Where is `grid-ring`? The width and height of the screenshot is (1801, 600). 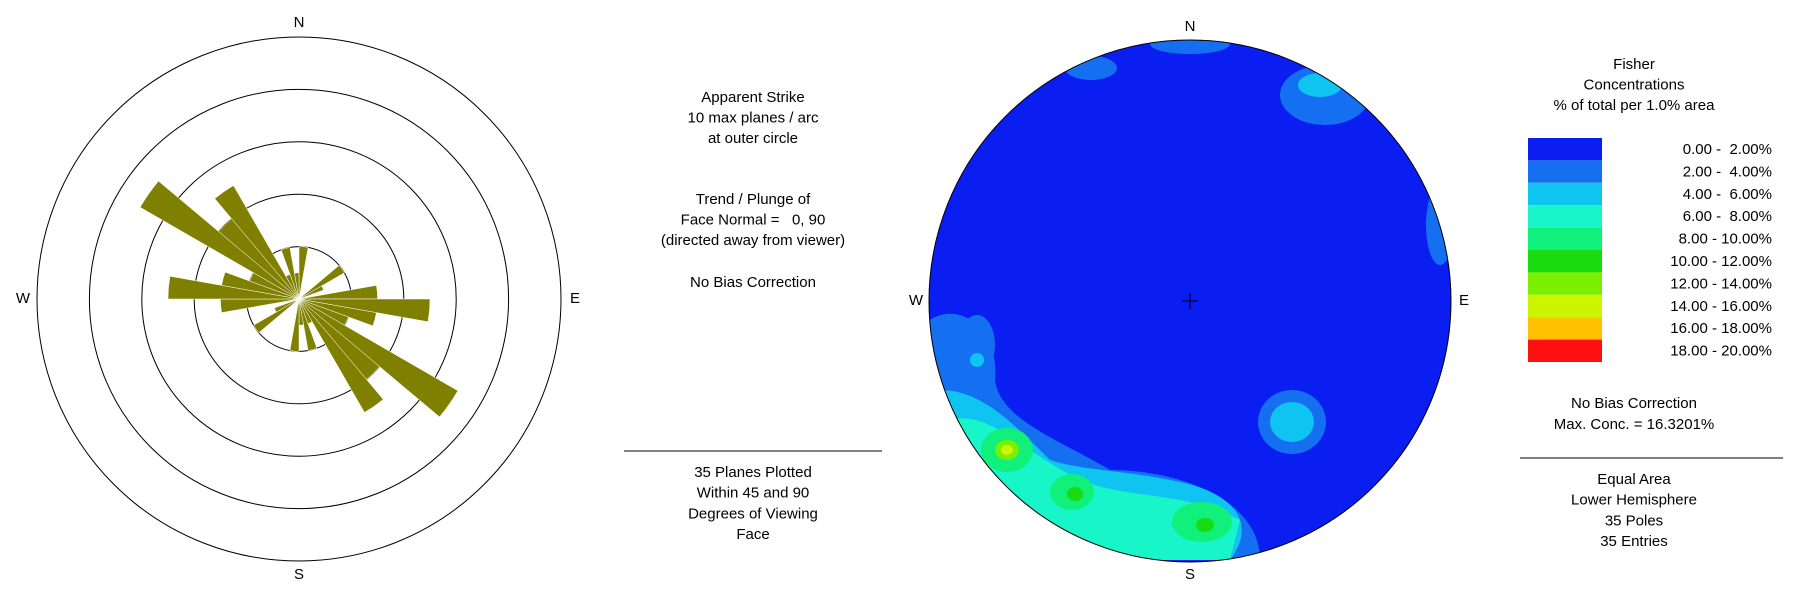 grid-ring is located at coordinates (299, 299).